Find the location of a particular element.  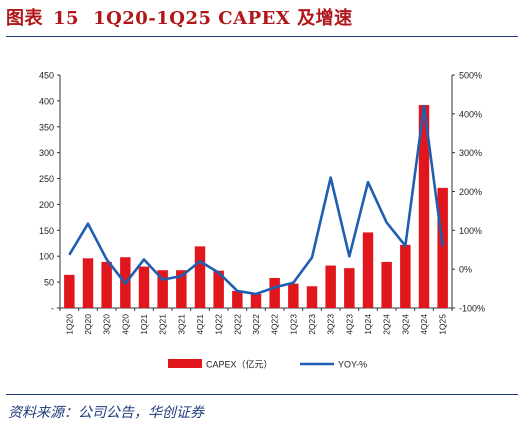

left-tick-label: 450 is located at coordinates (46, 76).